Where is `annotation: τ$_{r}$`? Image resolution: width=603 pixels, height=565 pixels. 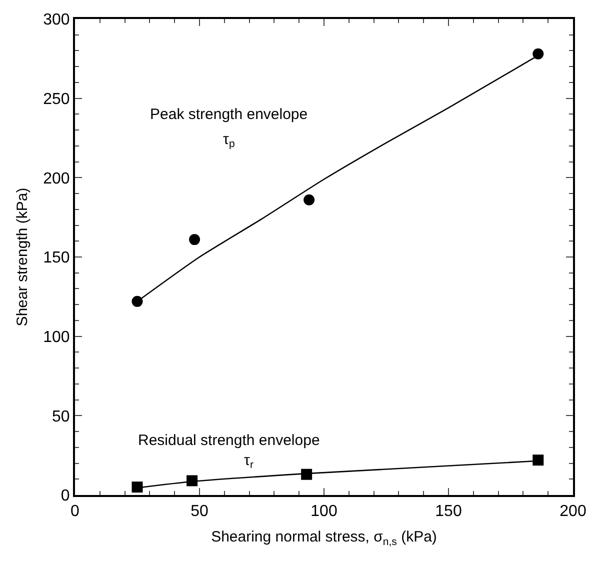
annotation: τ$_{r}$ is located at coordinates (249, 462).